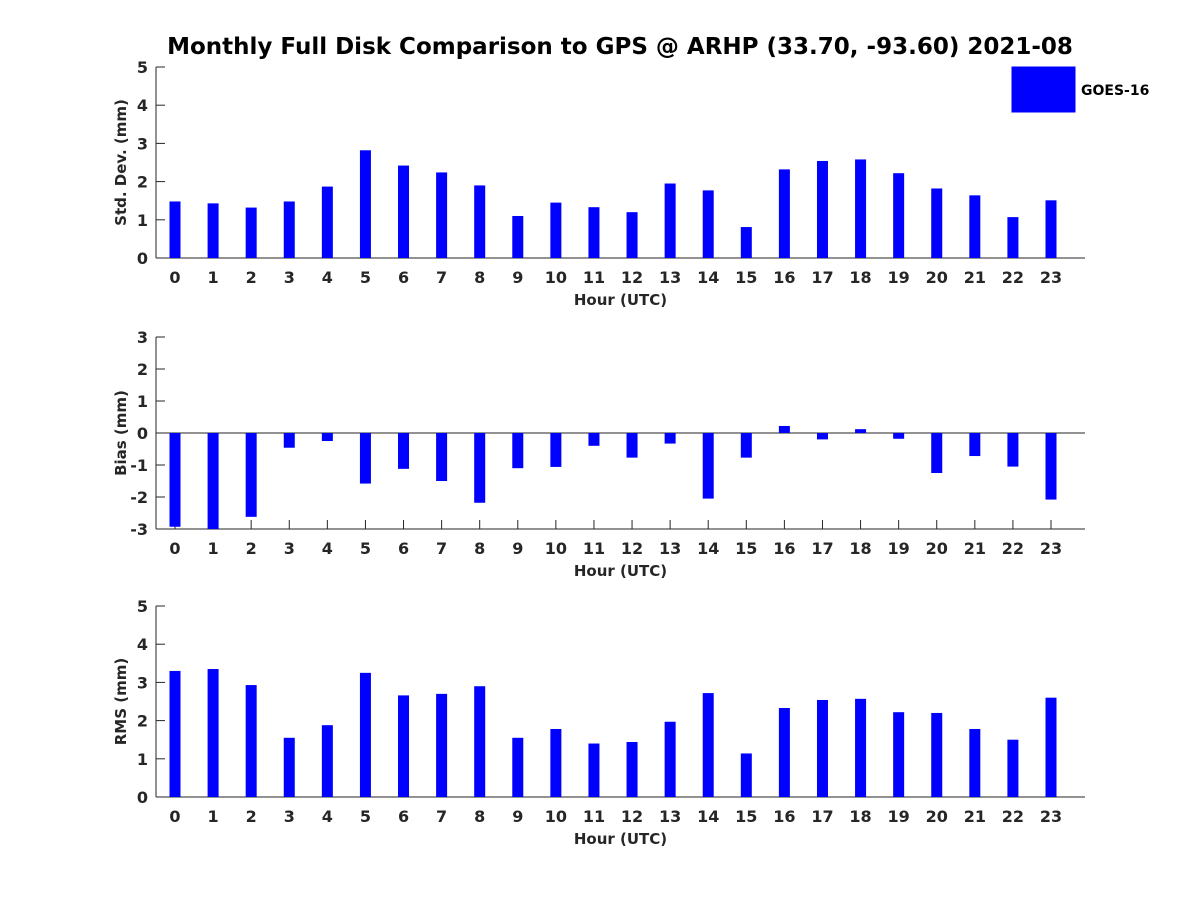 Image resolution: width=1200 pixels, height=900 pixels. I want to click on rms-y-tick-label: 0, so click(142, 797).